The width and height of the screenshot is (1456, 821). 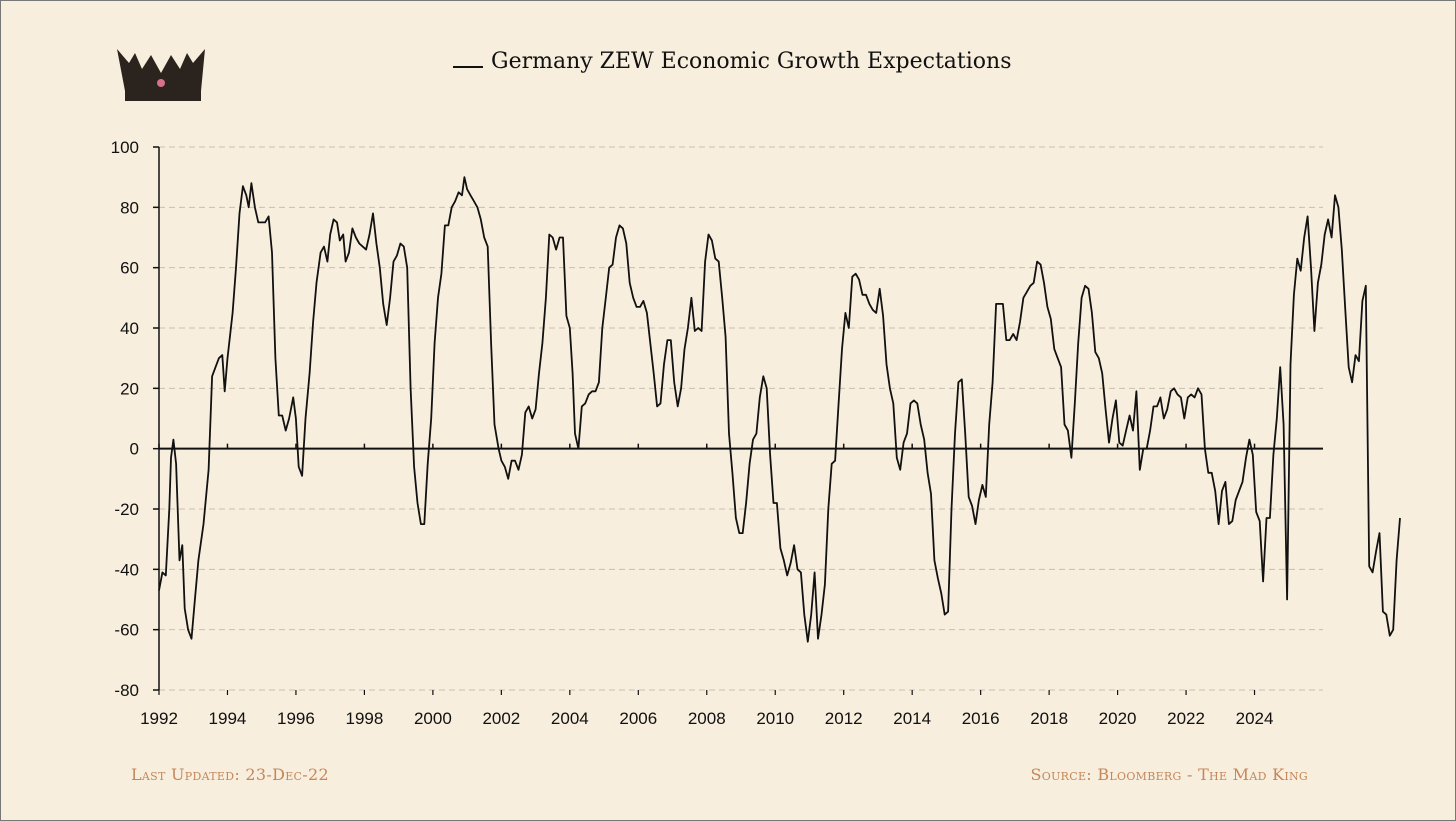 I want to click on source-label: Source: Bloomberg - The Mad King, so click(x=1169, y=774).